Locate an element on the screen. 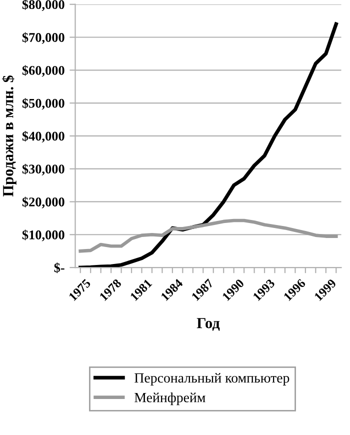 This screenshot has height=435, width=350. y-tick-label: $- is located at coordinates (59, 268).